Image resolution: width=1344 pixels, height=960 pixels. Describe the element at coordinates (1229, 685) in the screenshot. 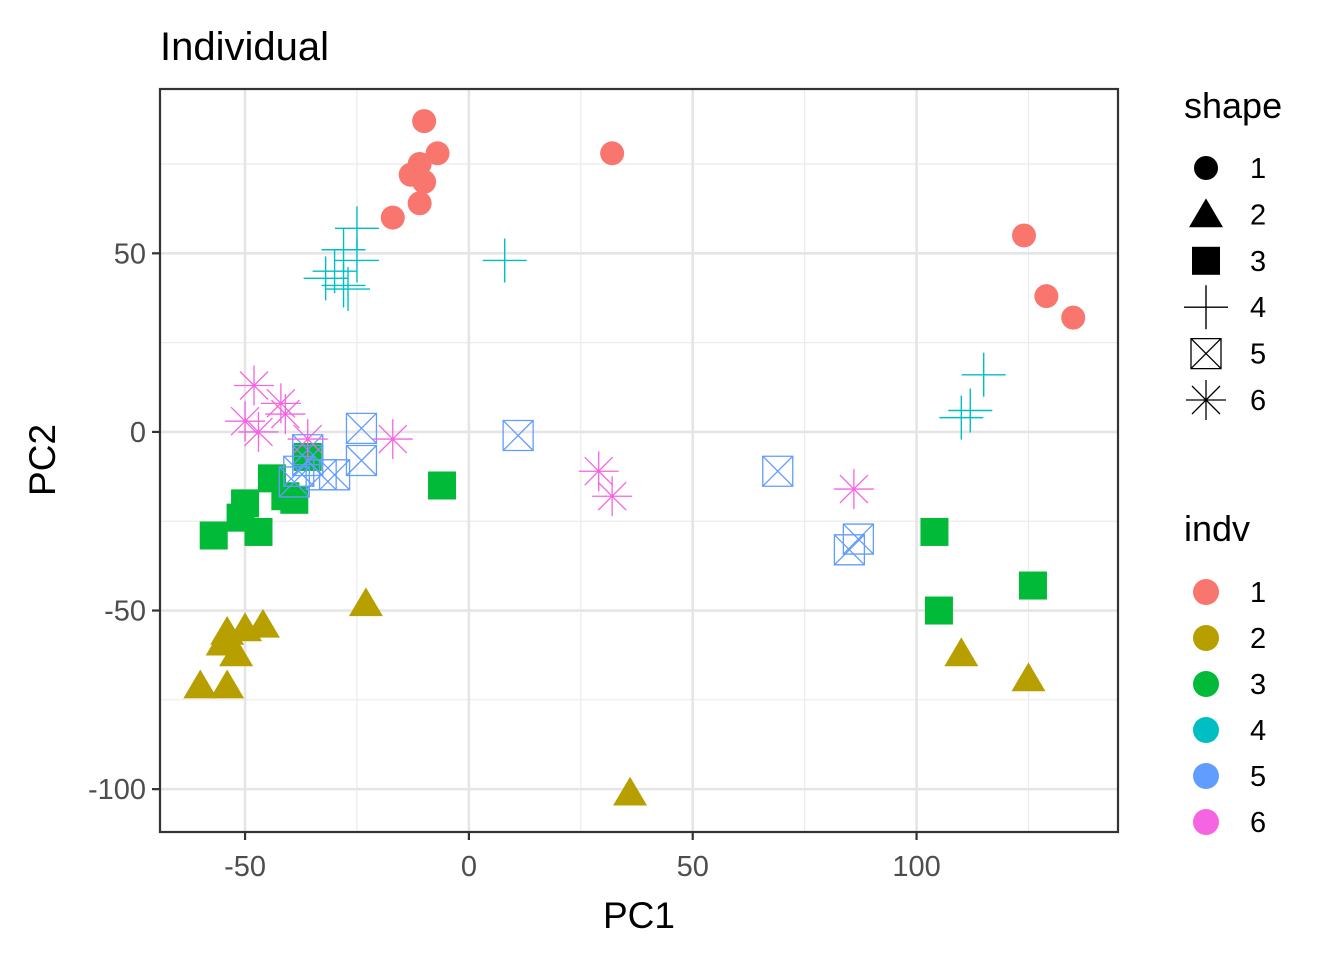

I see `legend-indv-item: 3` at that location.